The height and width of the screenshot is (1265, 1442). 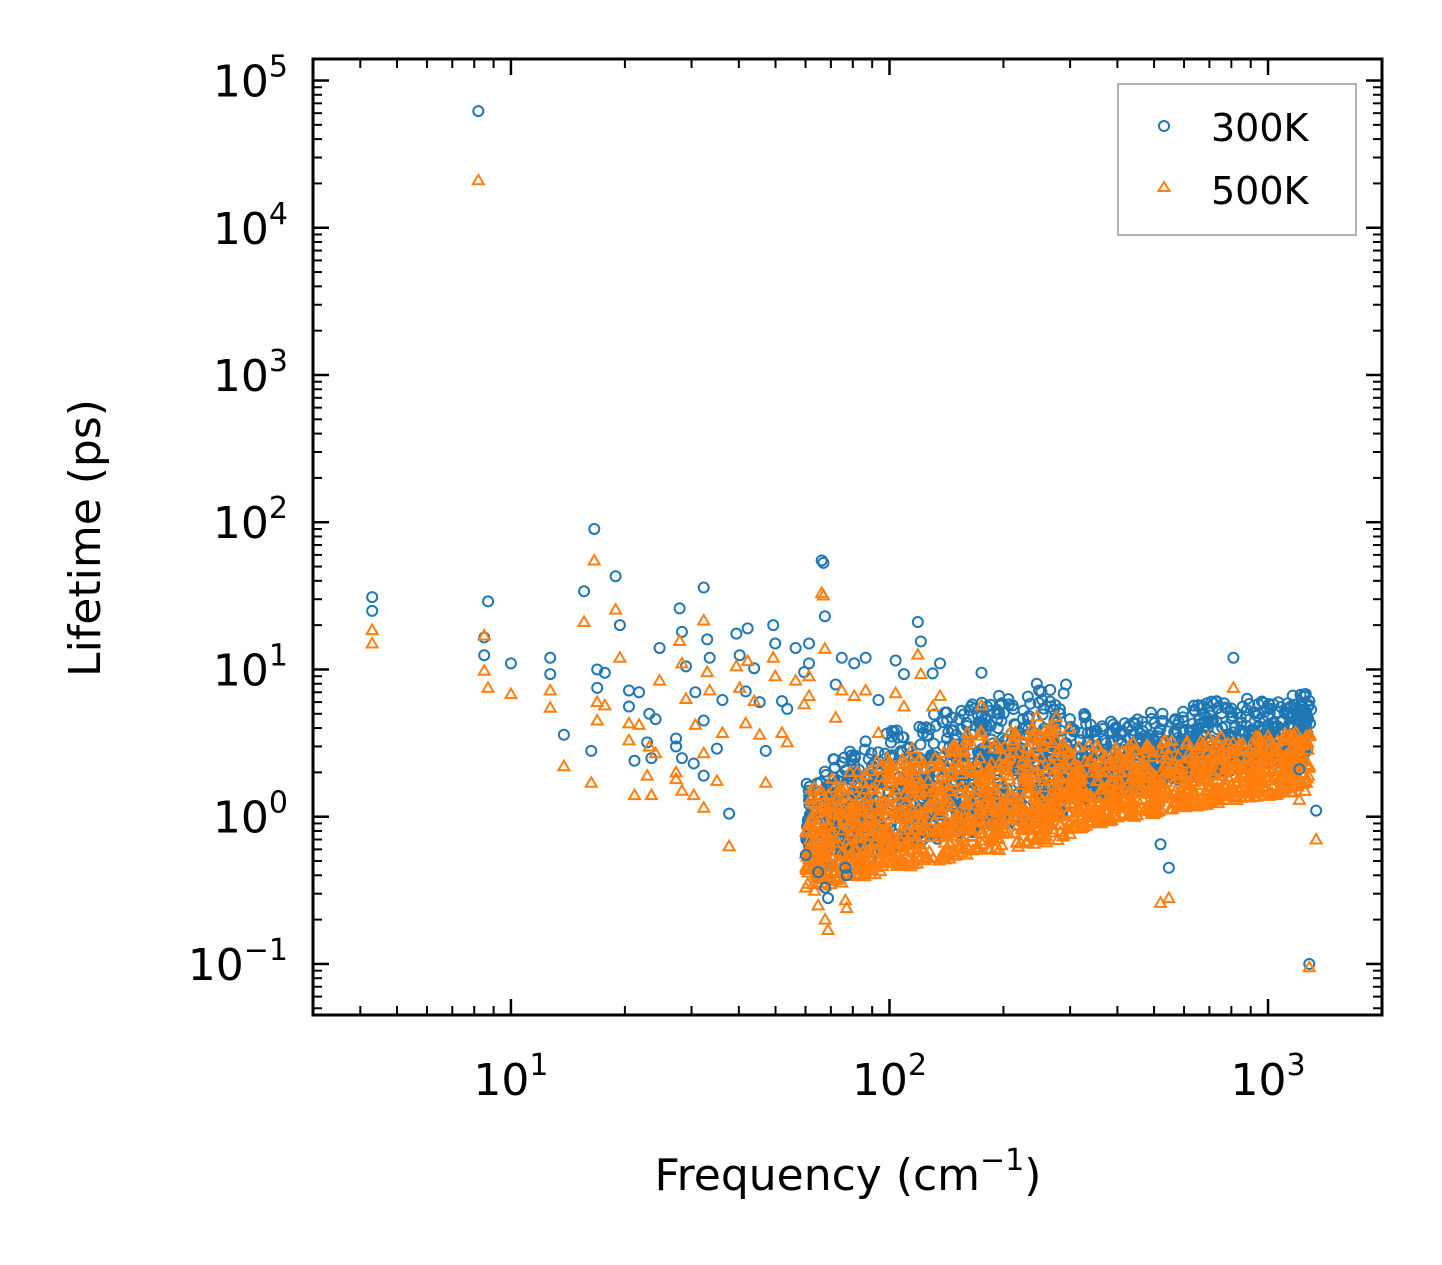 I want to click on x-axis-title: Frequency (cm−1), so click(x=848, y=1172).